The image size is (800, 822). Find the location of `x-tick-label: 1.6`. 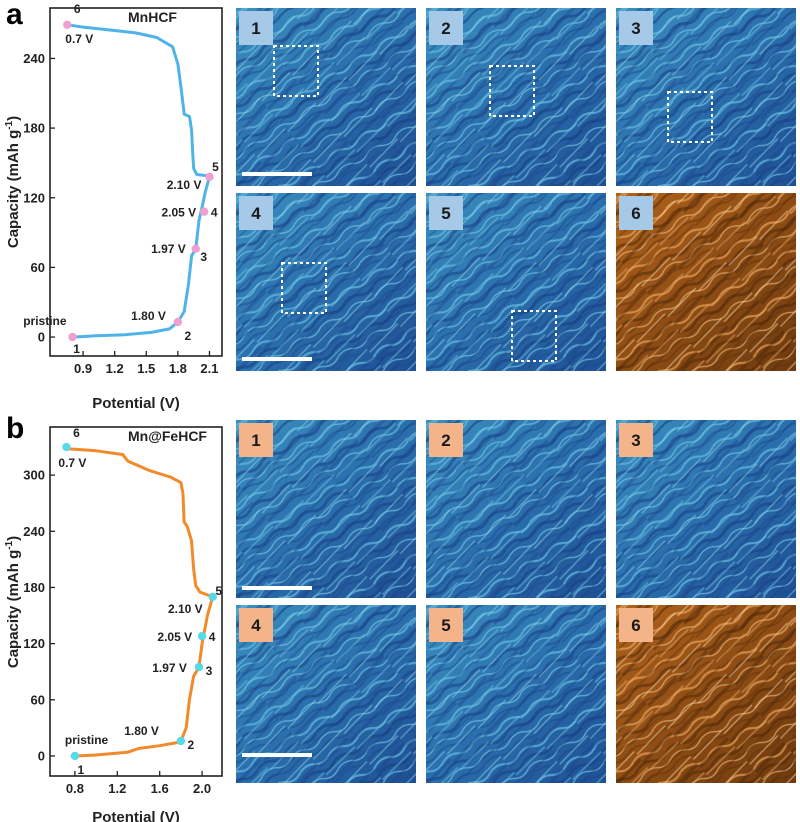

x-tick-label: 1.6 is located at coordinates (160, 788).